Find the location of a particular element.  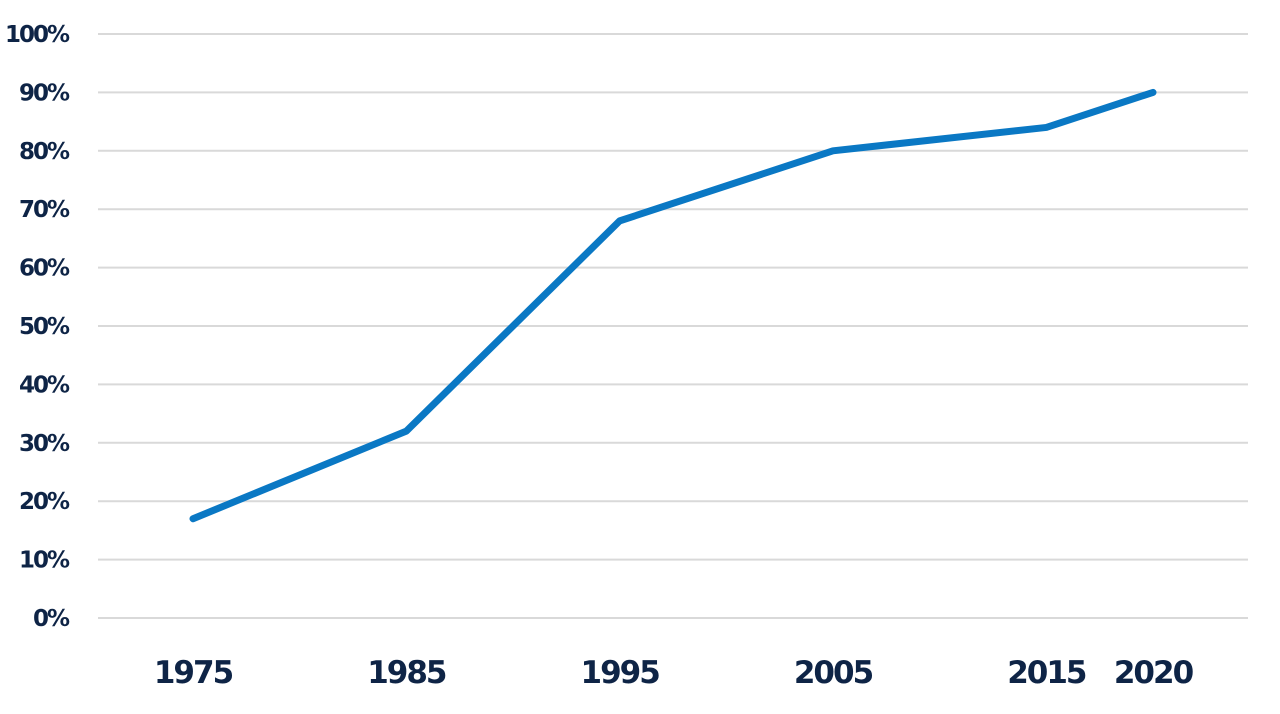

y-tick-label: 20% is located at coordinates (44, 502).